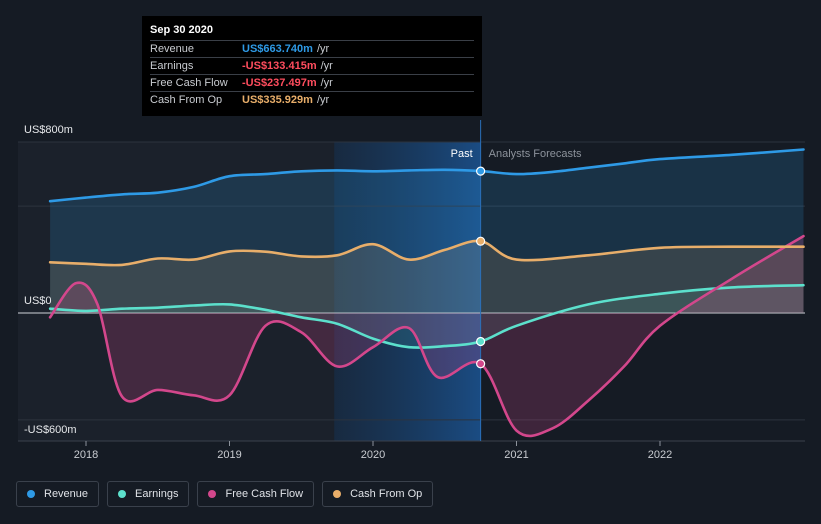 The height and width of the screenshot is (524, 821). What do you see at coordinates (48, 130) in the screenshot?
I see `y-tick-label: US$800m` at bounding box center [48, 130].